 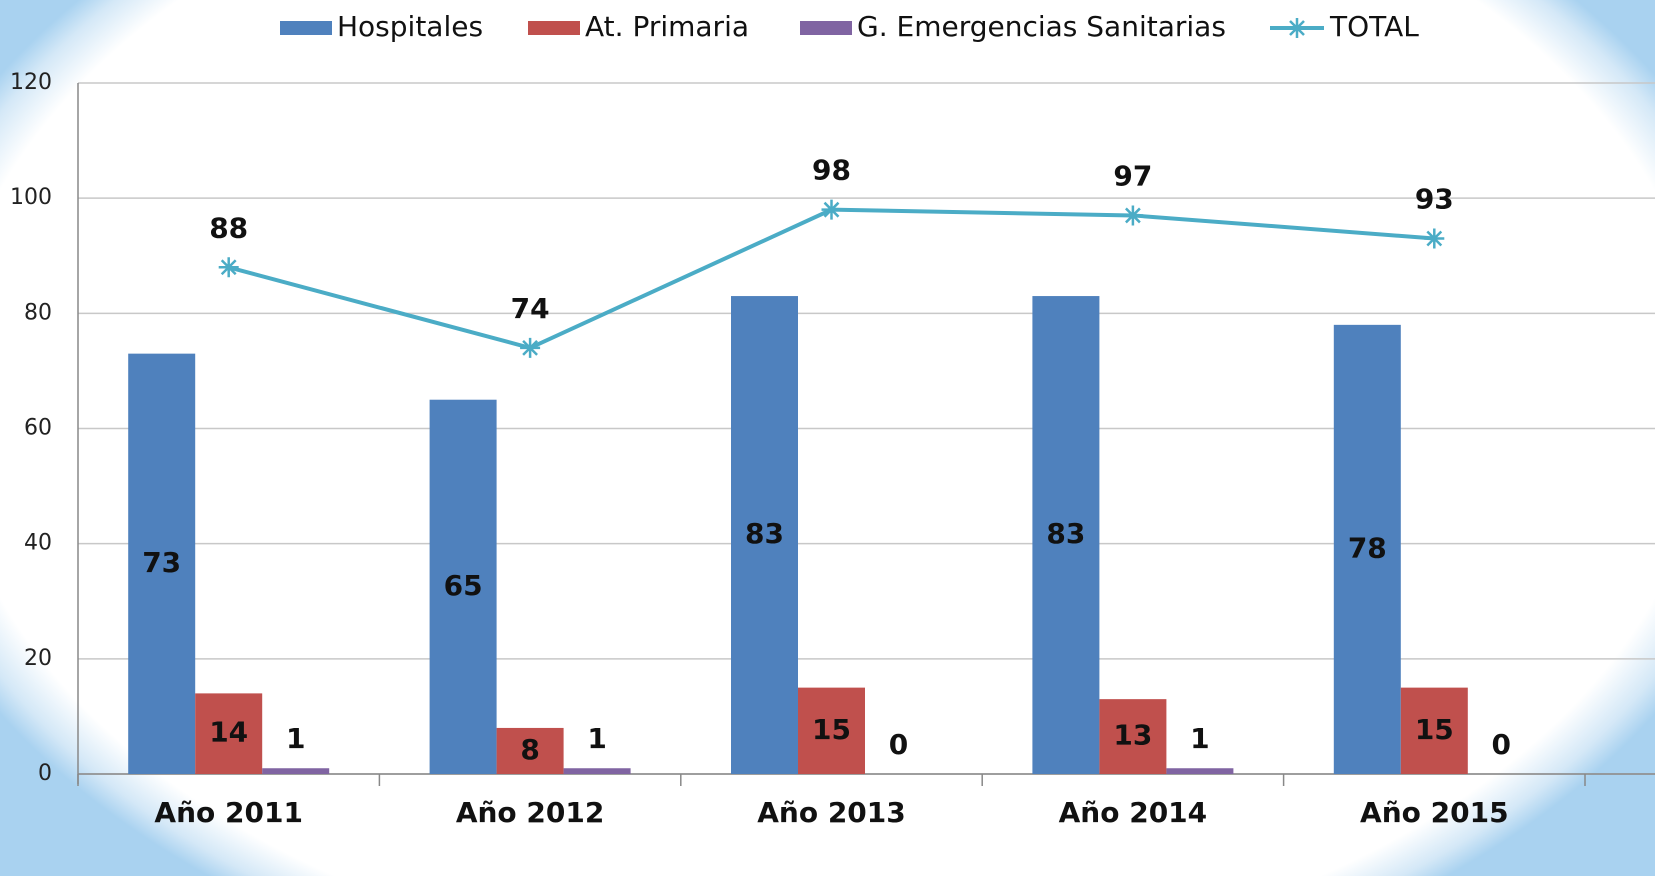 I want to click on x-tick-label: Año 2011, so click(x=228, y=812).